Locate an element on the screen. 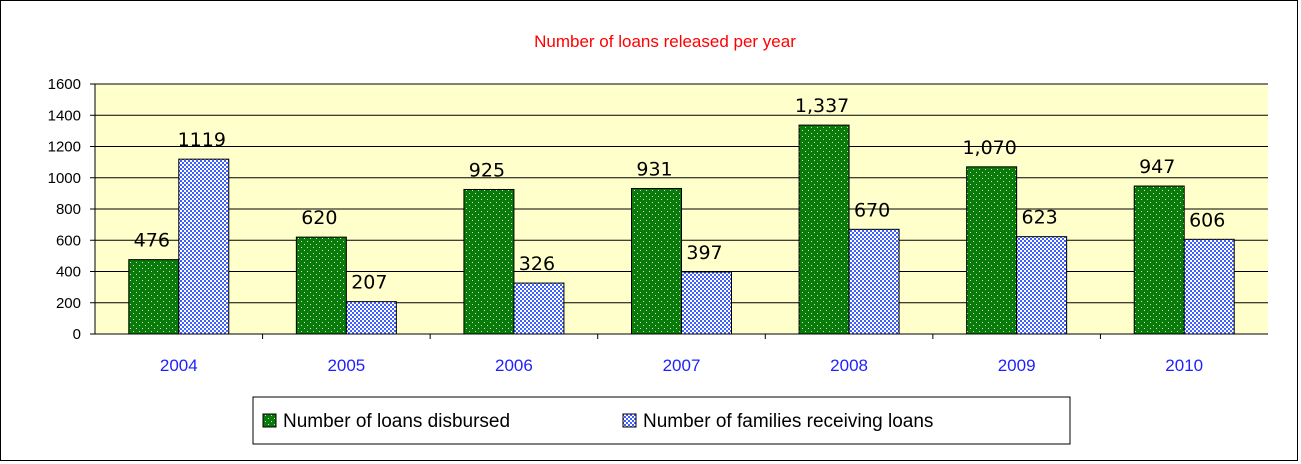 Image resolution: width=1301 pixels, height=464 pixels. x-tick-label: 2005 is located at coordinates (346, 365).